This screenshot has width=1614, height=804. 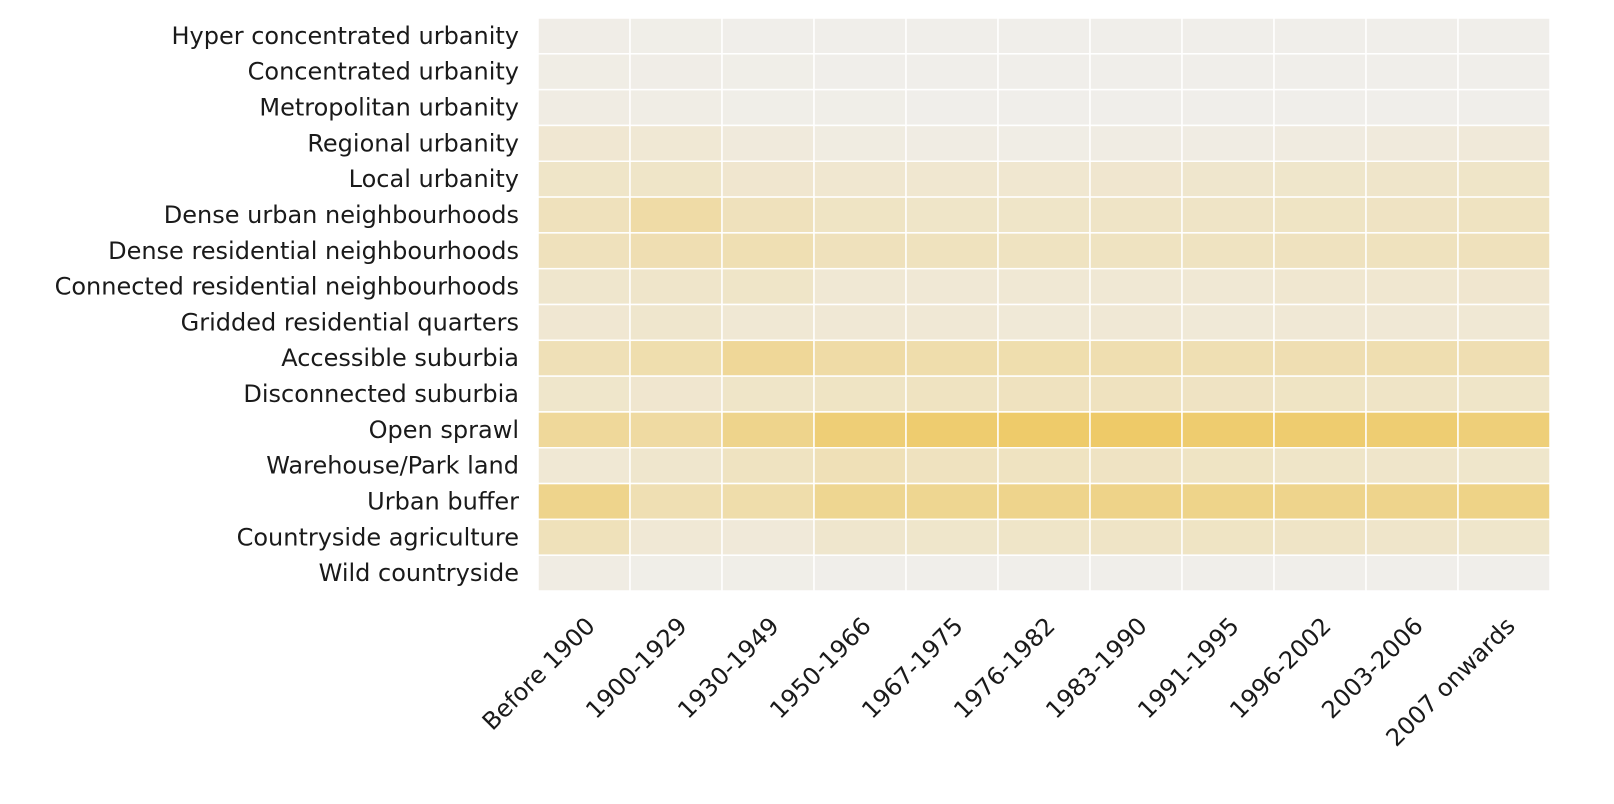 I want to click on heatmap-cell-dense-residential-neighbourhoods-1991-1995, so click(x=1228, y=251).